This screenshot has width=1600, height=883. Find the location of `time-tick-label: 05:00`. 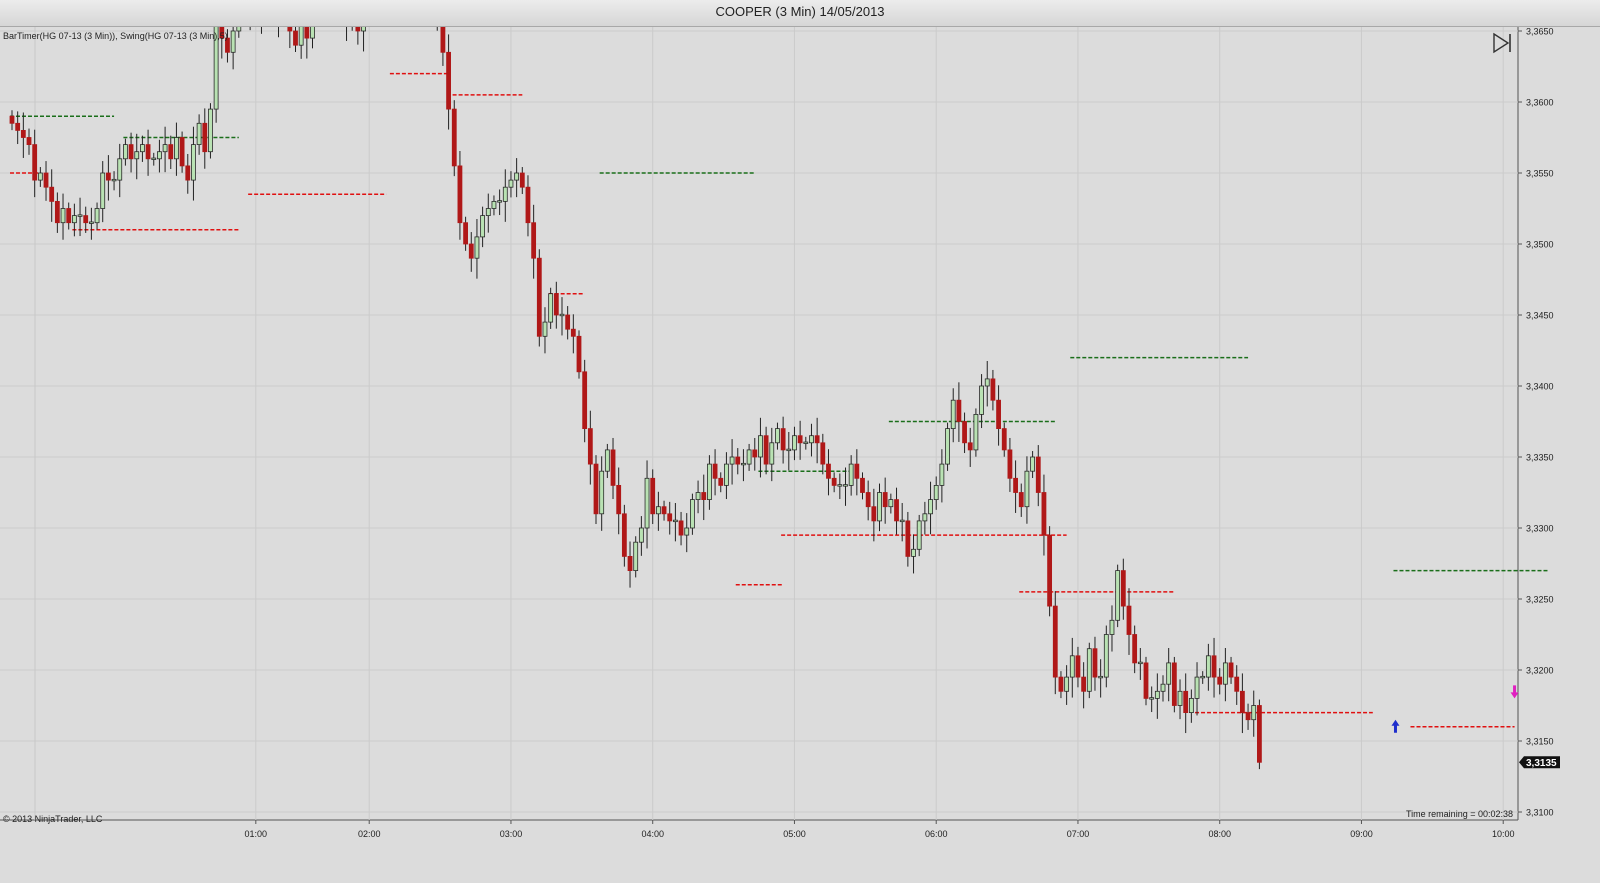

time-tick-label: 05:00 is located at coordinates (794, 834).